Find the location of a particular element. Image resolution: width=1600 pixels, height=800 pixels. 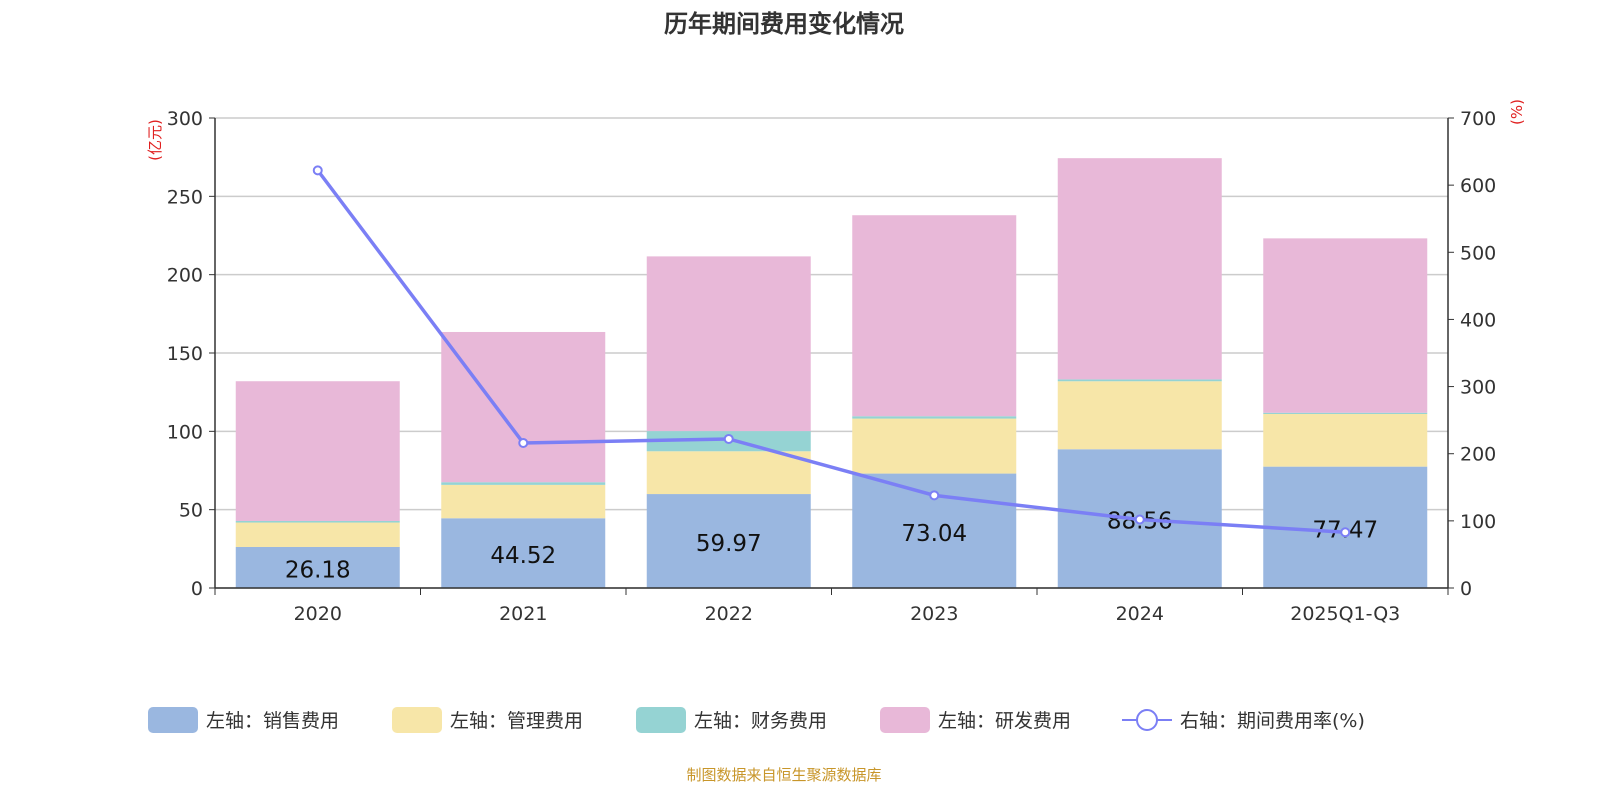

legend-label: 左轴：研发费用 is located at coordinates (1004, 721).